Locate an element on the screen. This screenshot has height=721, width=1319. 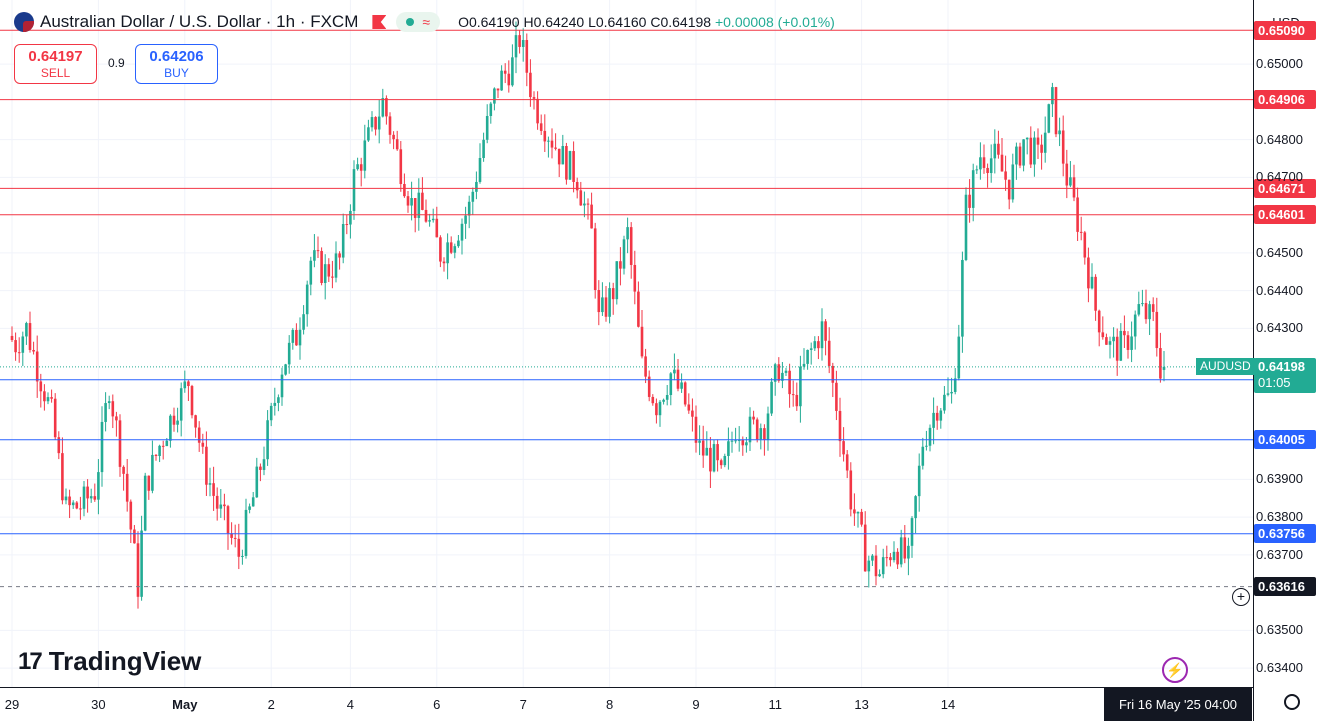
time-tick-label: 2 is located at coordinates (271, 704).